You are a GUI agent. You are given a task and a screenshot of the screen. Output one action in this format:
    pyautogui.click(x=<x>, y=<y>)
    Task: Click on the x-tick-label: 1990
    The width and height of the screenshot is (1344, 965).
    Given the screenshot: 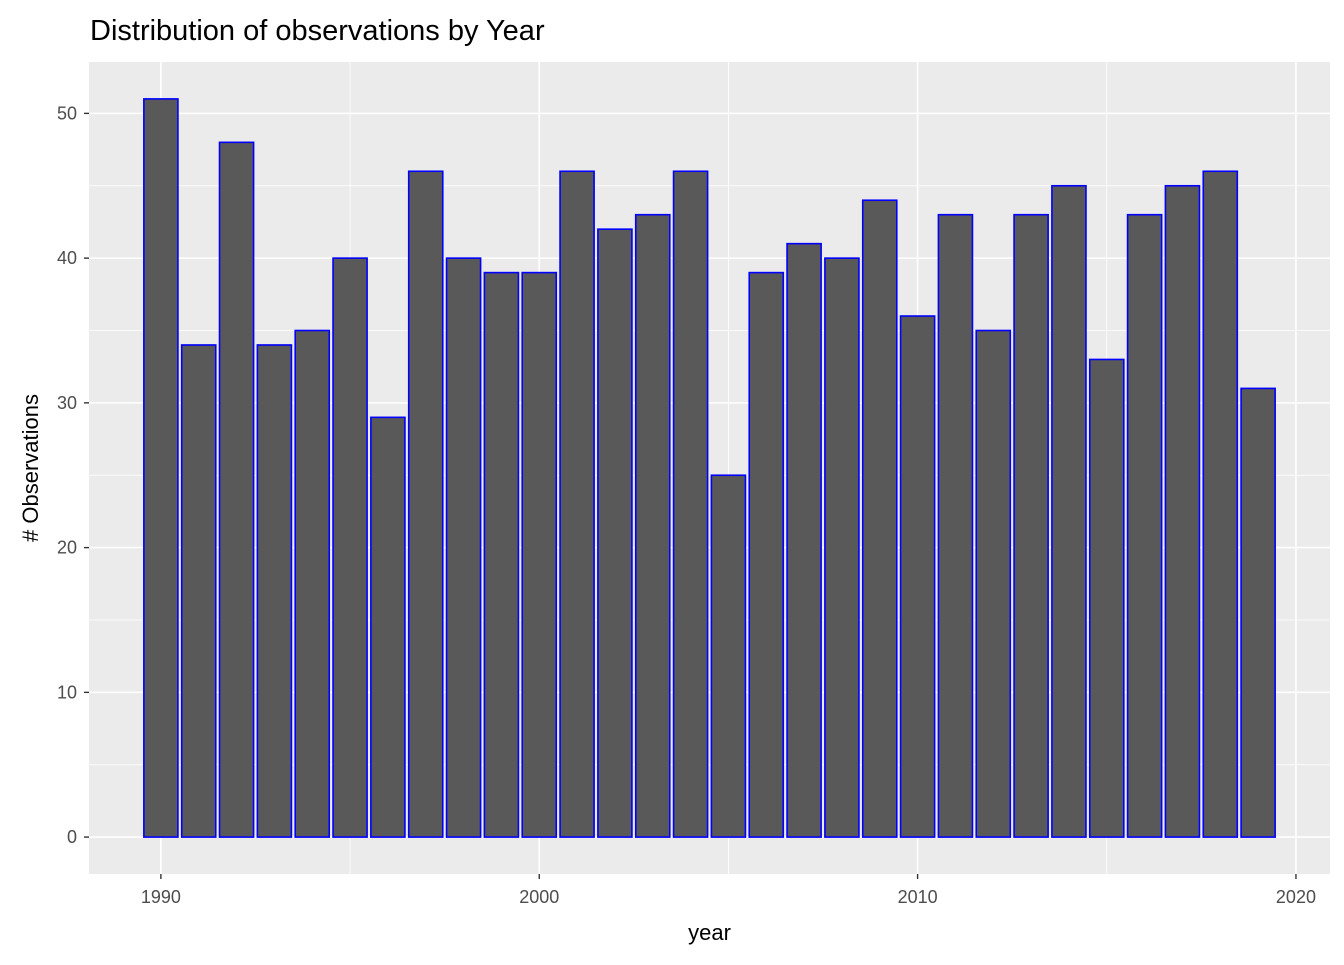 What is the action you would take?
    pyautogui.click(x=161, y=897)
    